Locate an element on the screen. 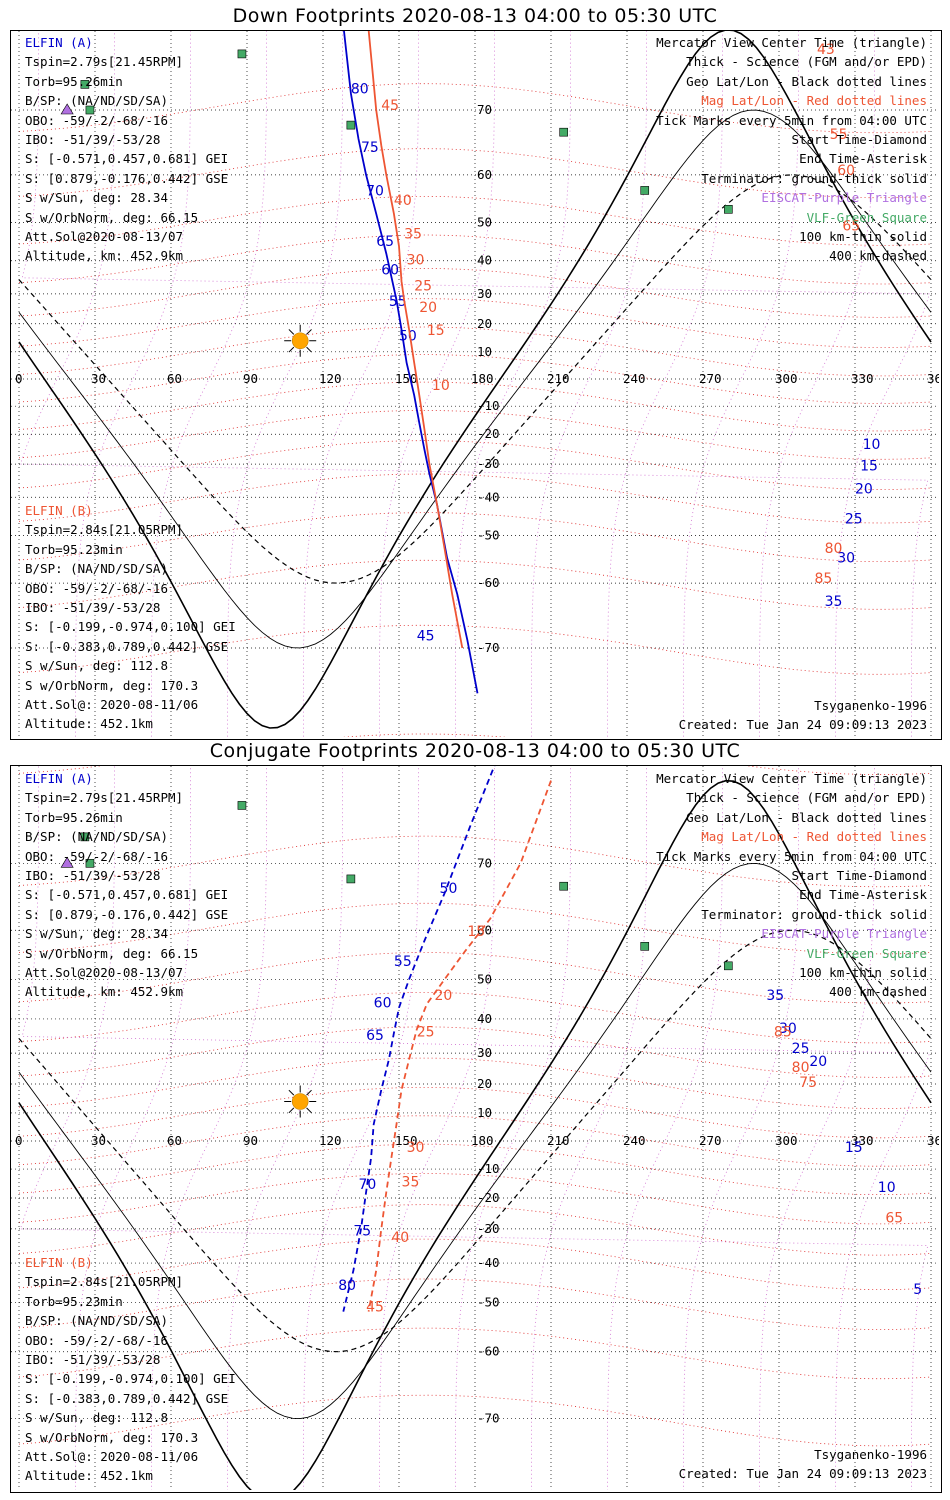 The width and height of the screenshot is (950, 1500). track-tick-label: 25 is located at coordinates (423, 287).